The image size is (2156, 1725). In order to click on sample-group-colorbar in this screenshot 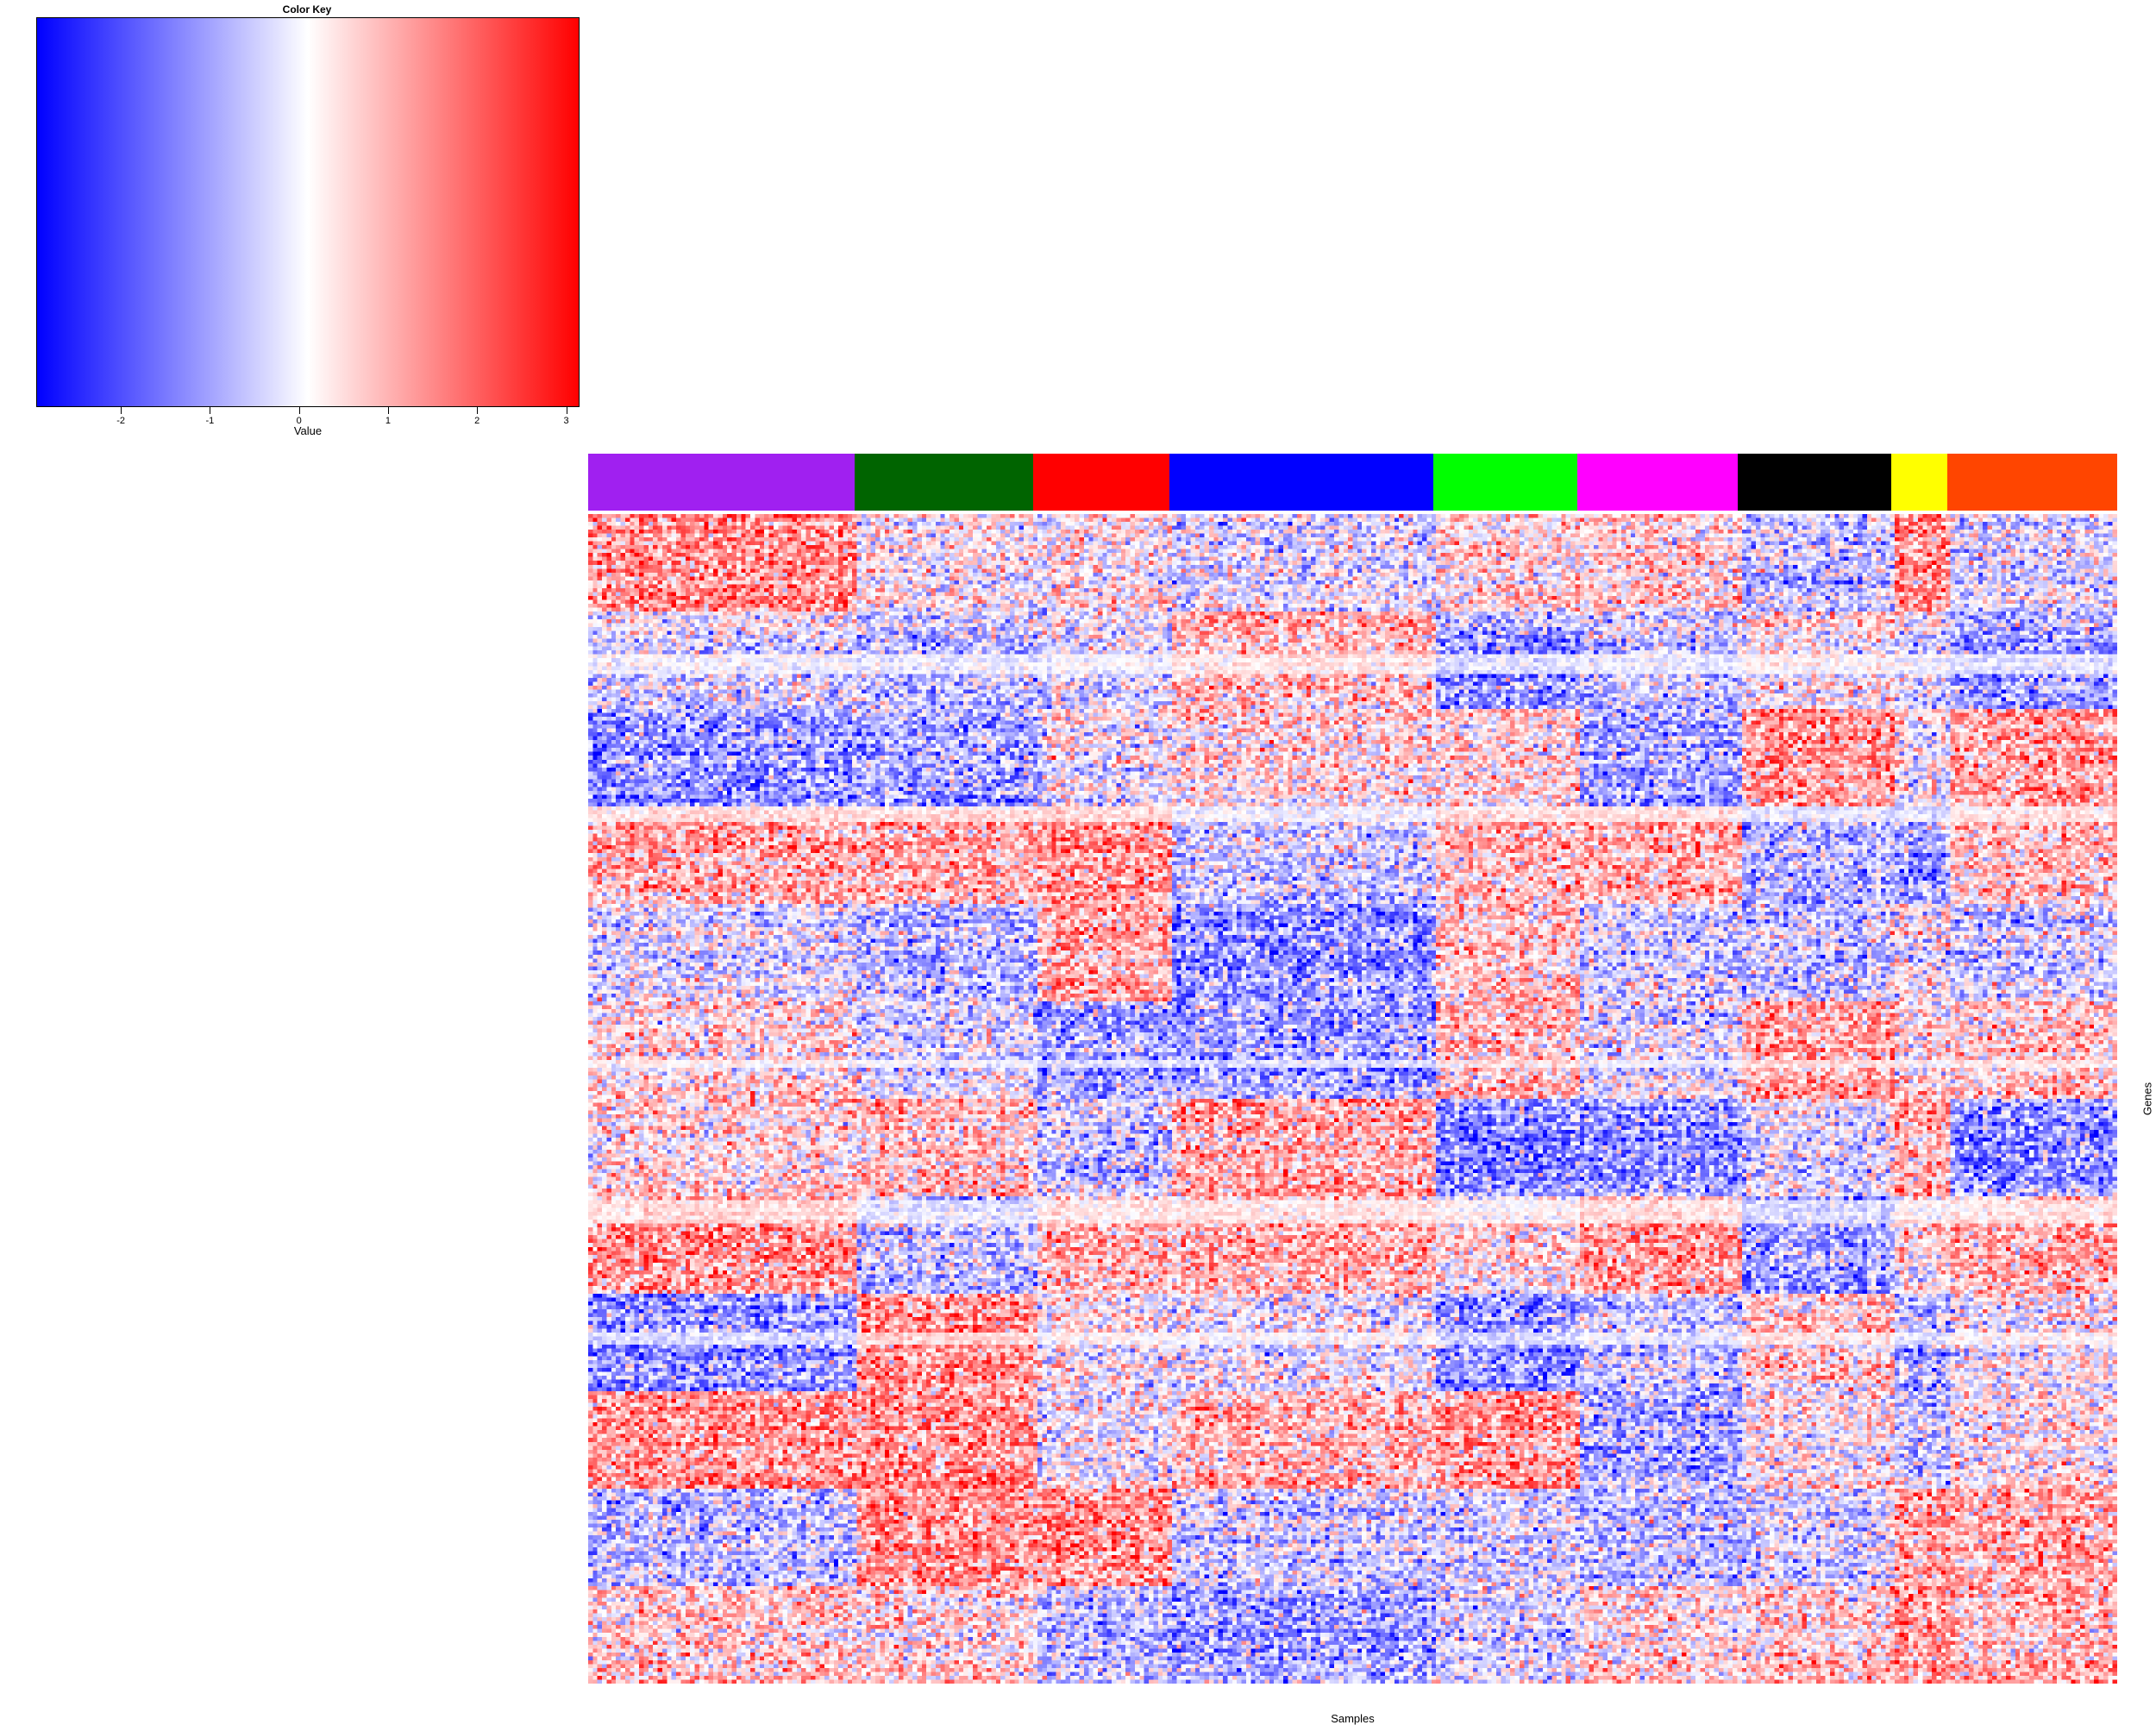, I will do `click(1352, 483)`.